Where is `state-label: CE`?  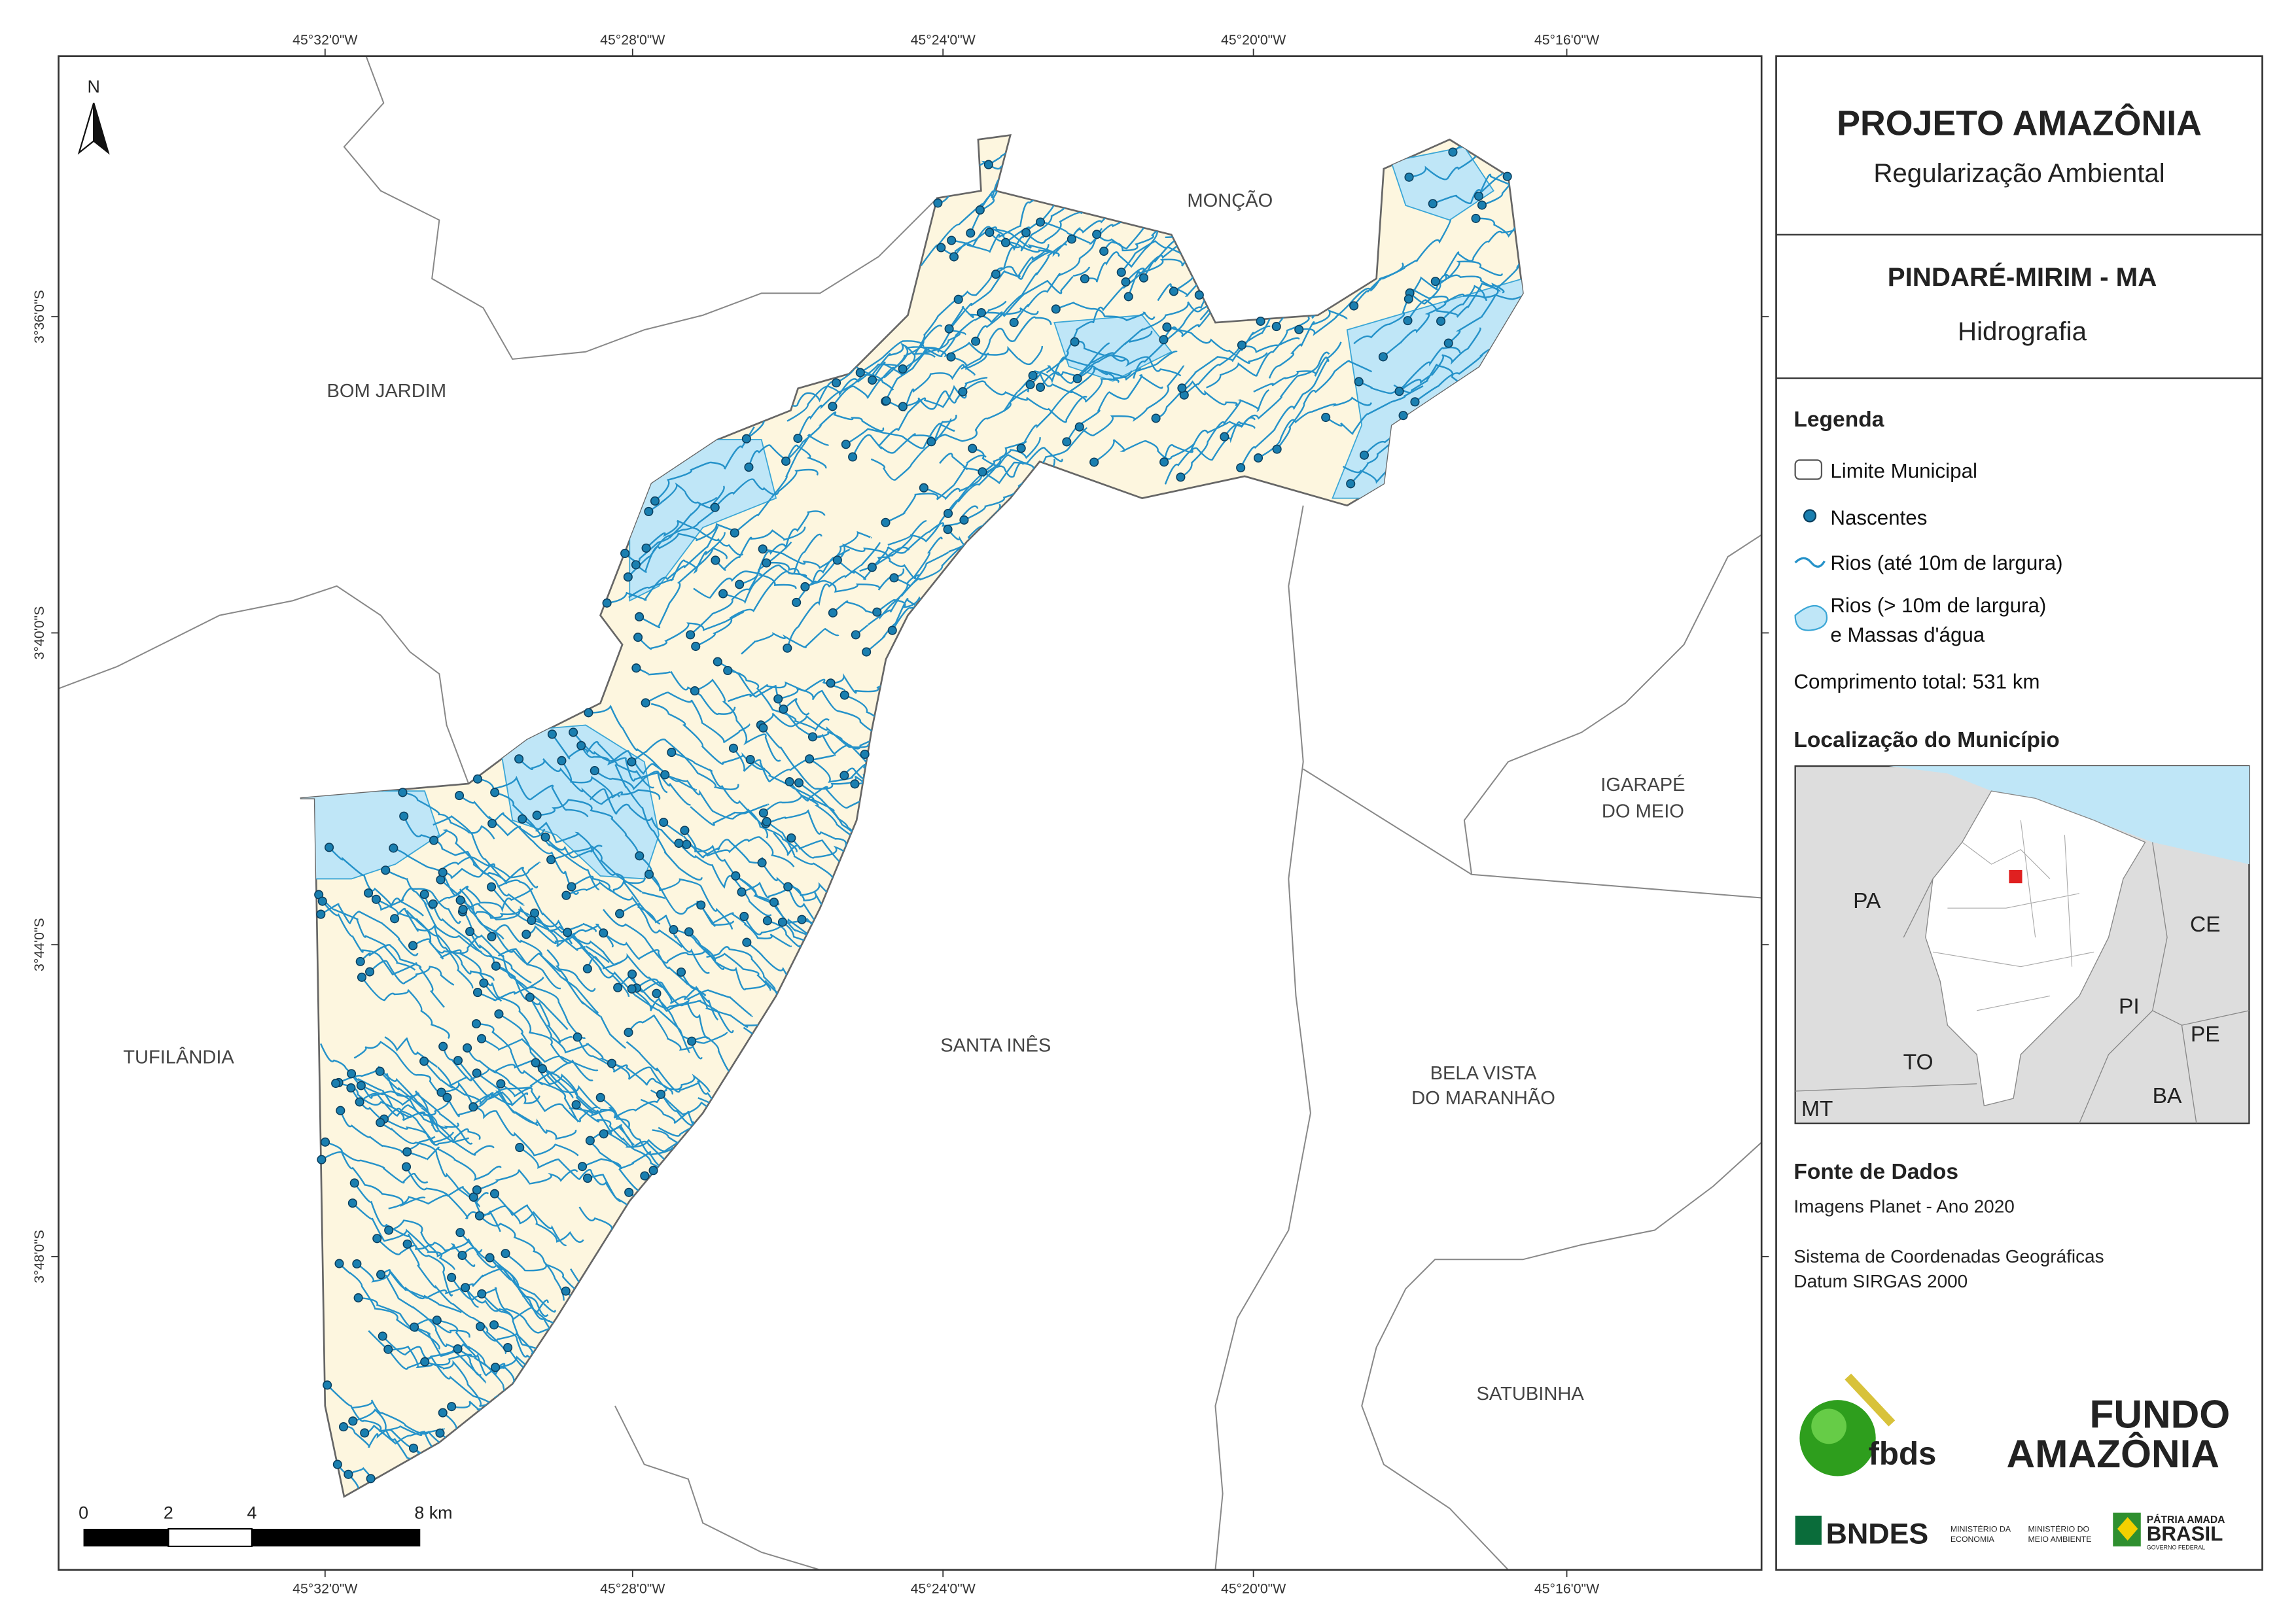
state-label: CE is located at coordinates (2205, 925).